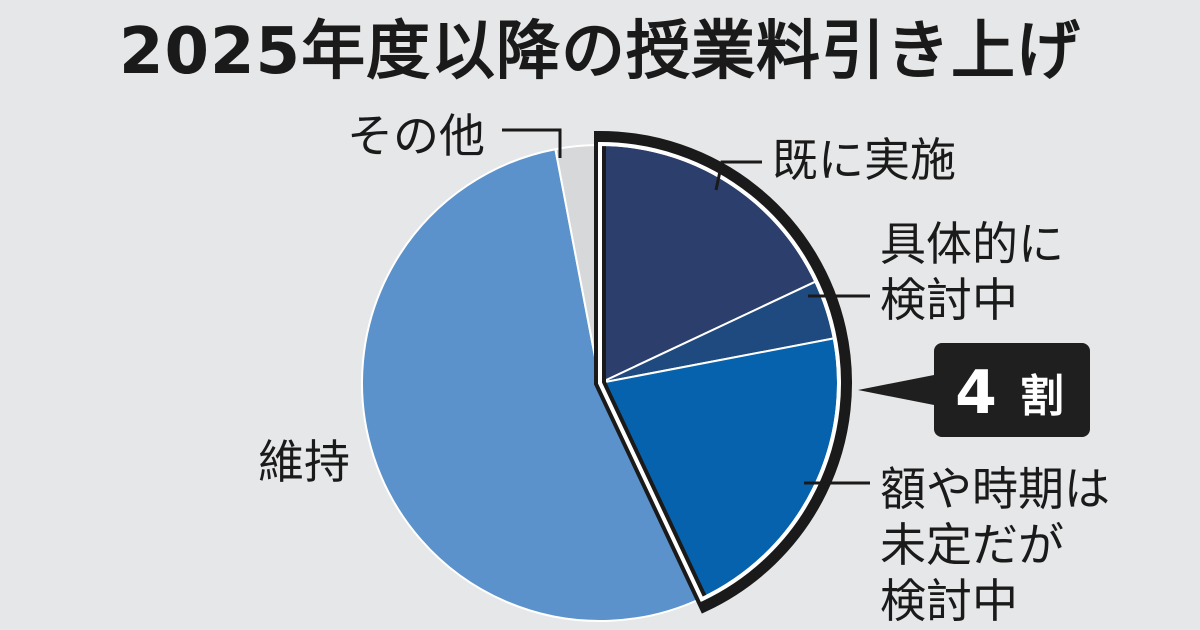 The image size is (1200, 630). I want to click on slice-label-2-line-2: 検討中, so click(949, 300).